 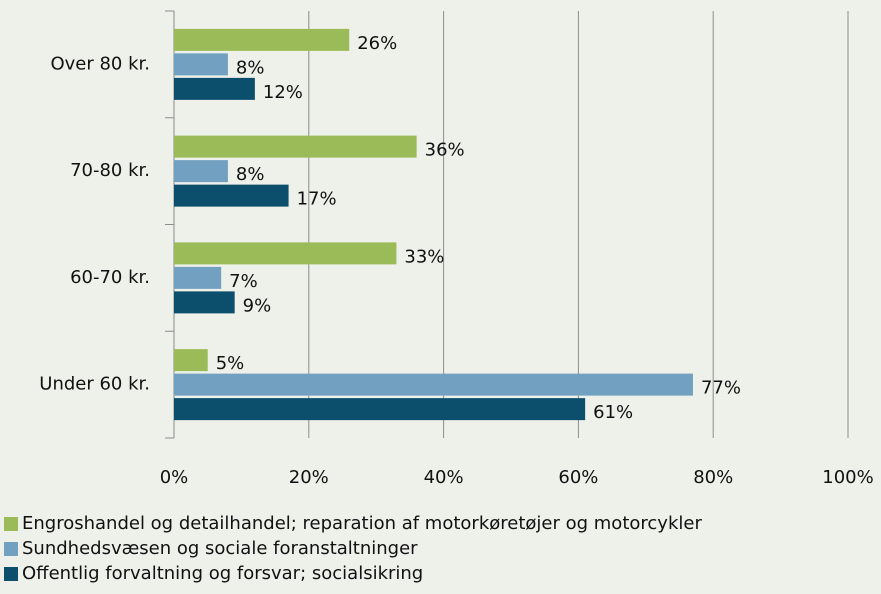 I want to click on x-tick-label: 80%, so click(x=713, y=477).